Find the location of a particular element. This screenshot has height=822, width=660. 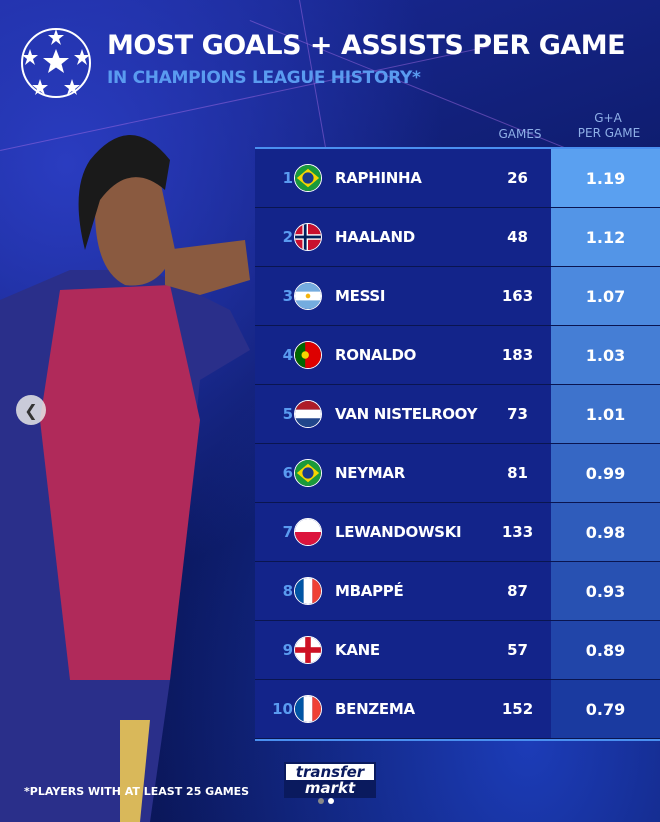

ga-per-game-value: 0.99 is located at coordinates (605, 473).